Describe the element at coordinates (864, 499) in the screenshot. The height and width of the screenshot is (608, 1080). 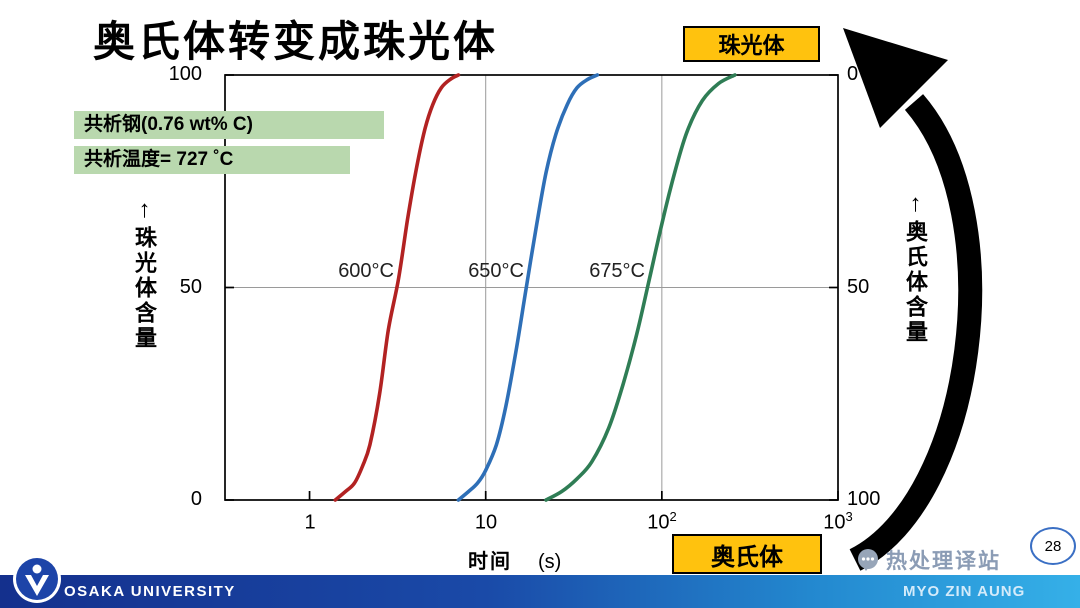
I see `y-right-tick-100: 100` at that location.